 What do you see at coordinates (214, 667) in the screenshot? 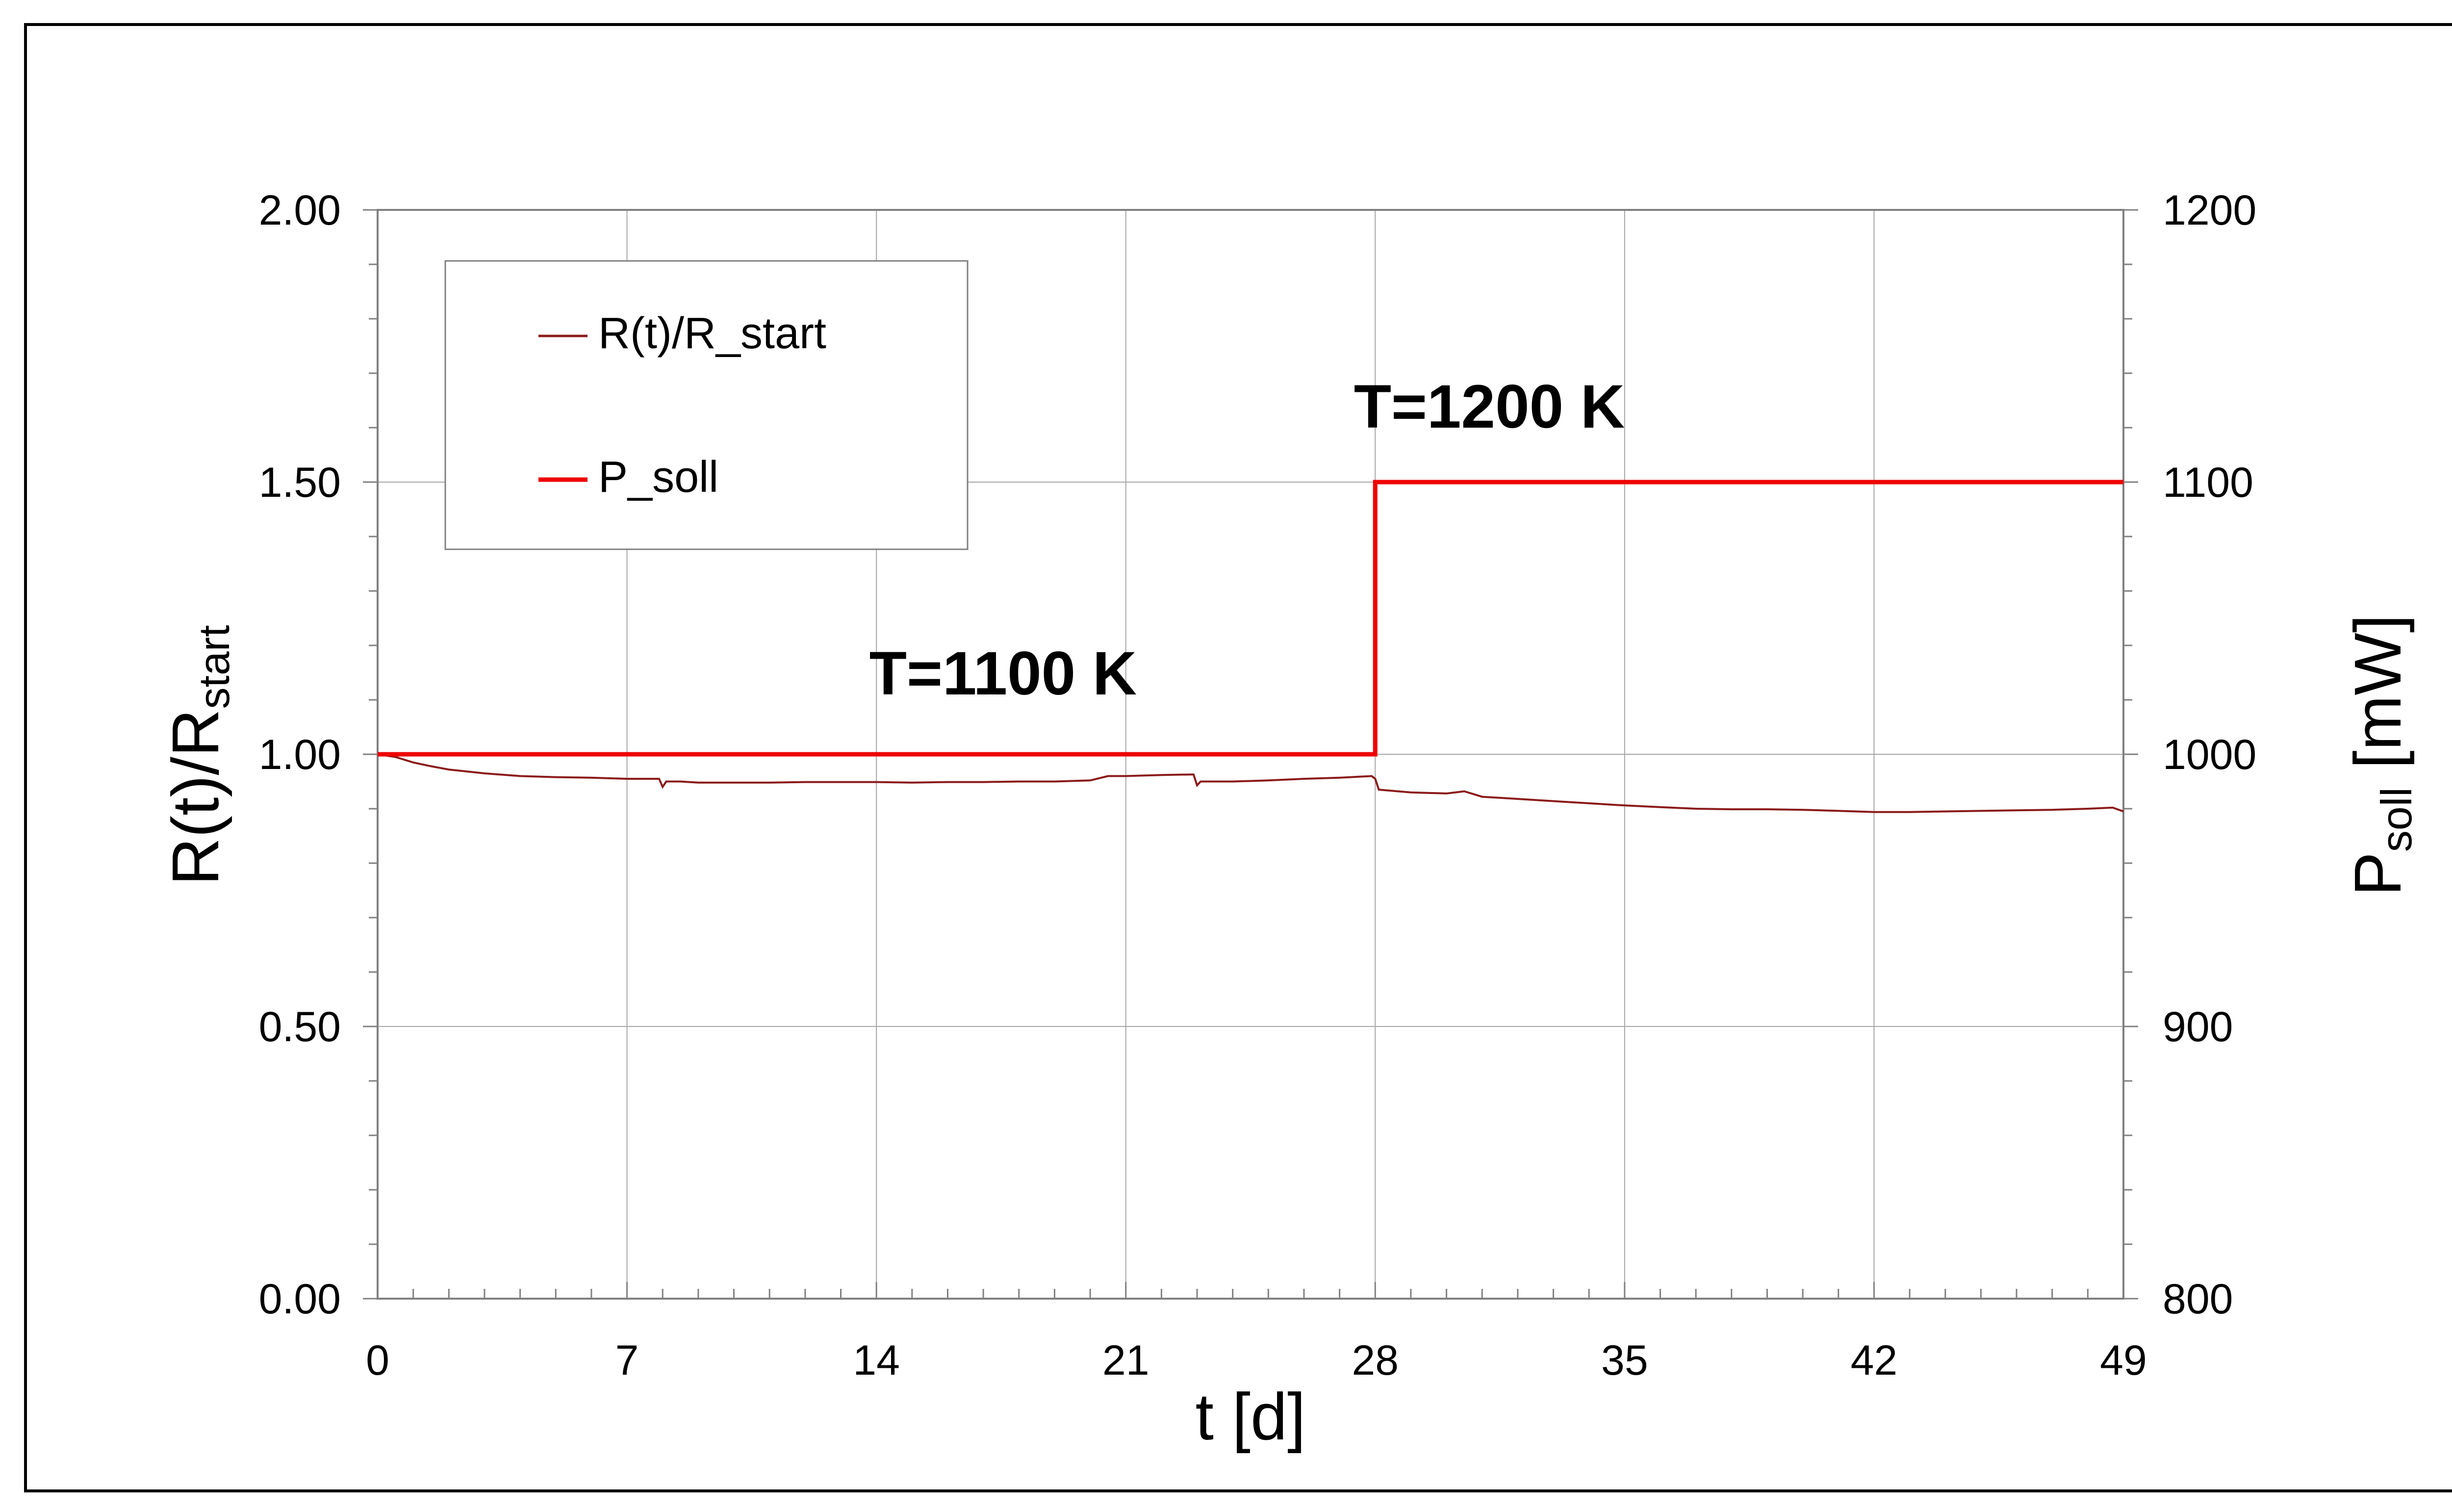
I see `y-axis-title-sub: start` at bounding box center [214, 667].